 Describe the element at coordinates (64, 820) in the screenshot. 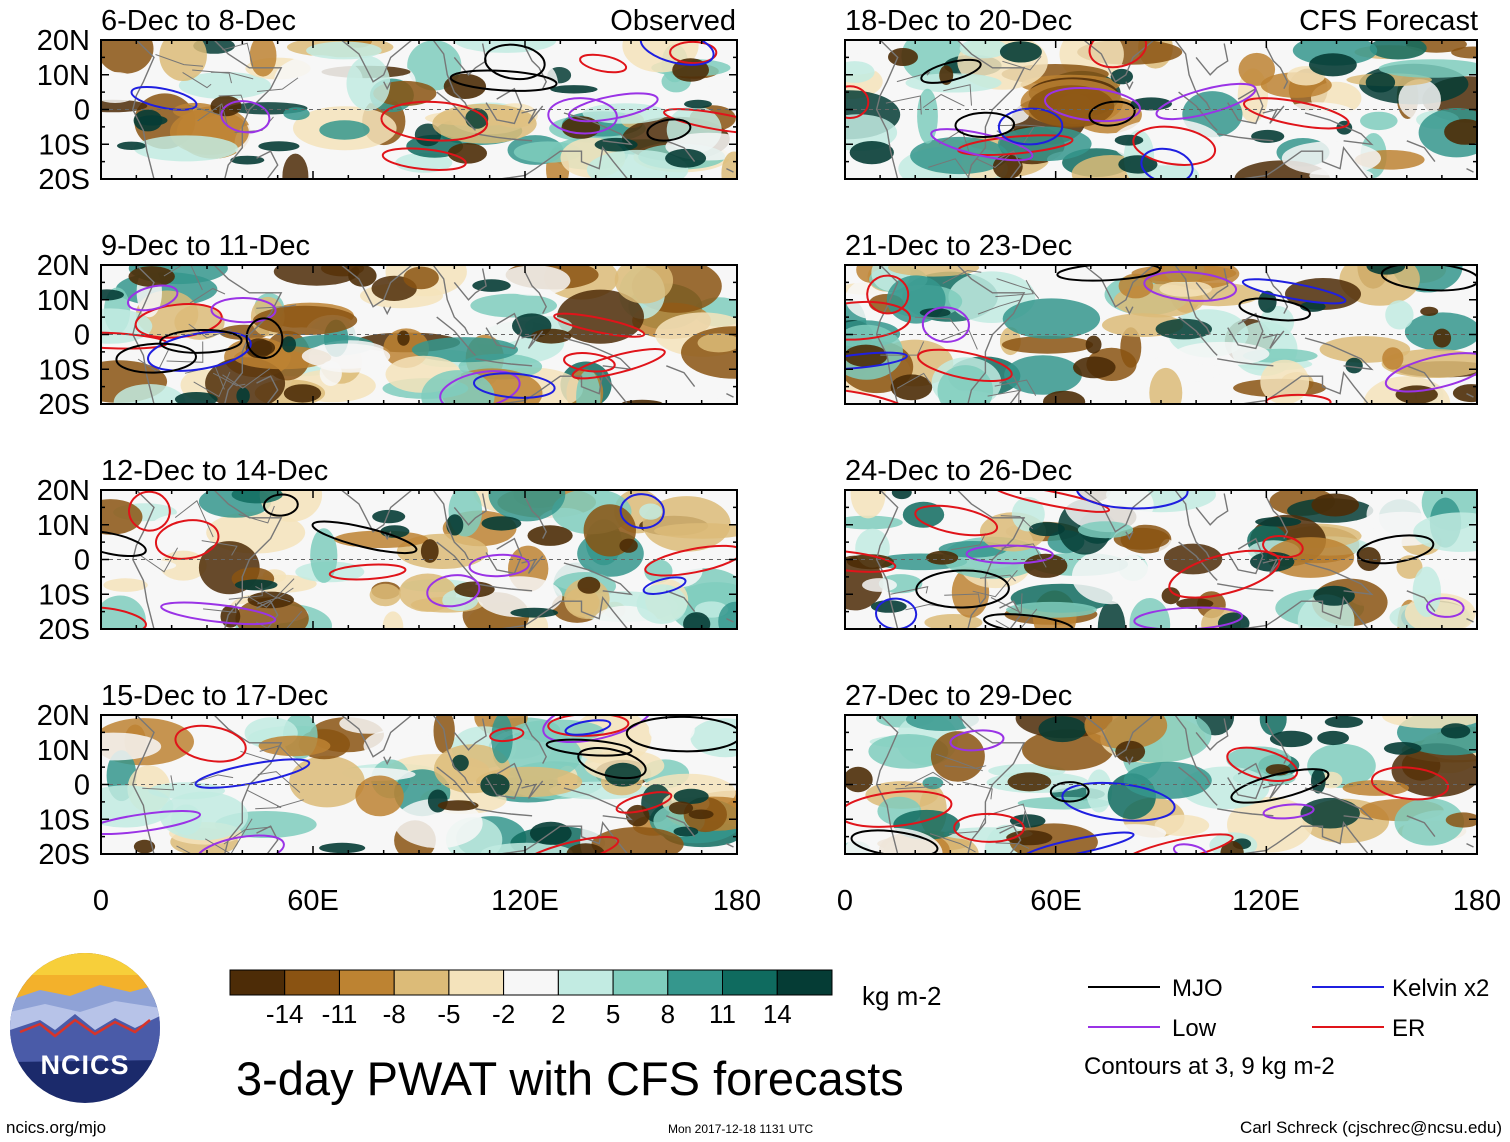

I see `lat-label: 10S` at that location.